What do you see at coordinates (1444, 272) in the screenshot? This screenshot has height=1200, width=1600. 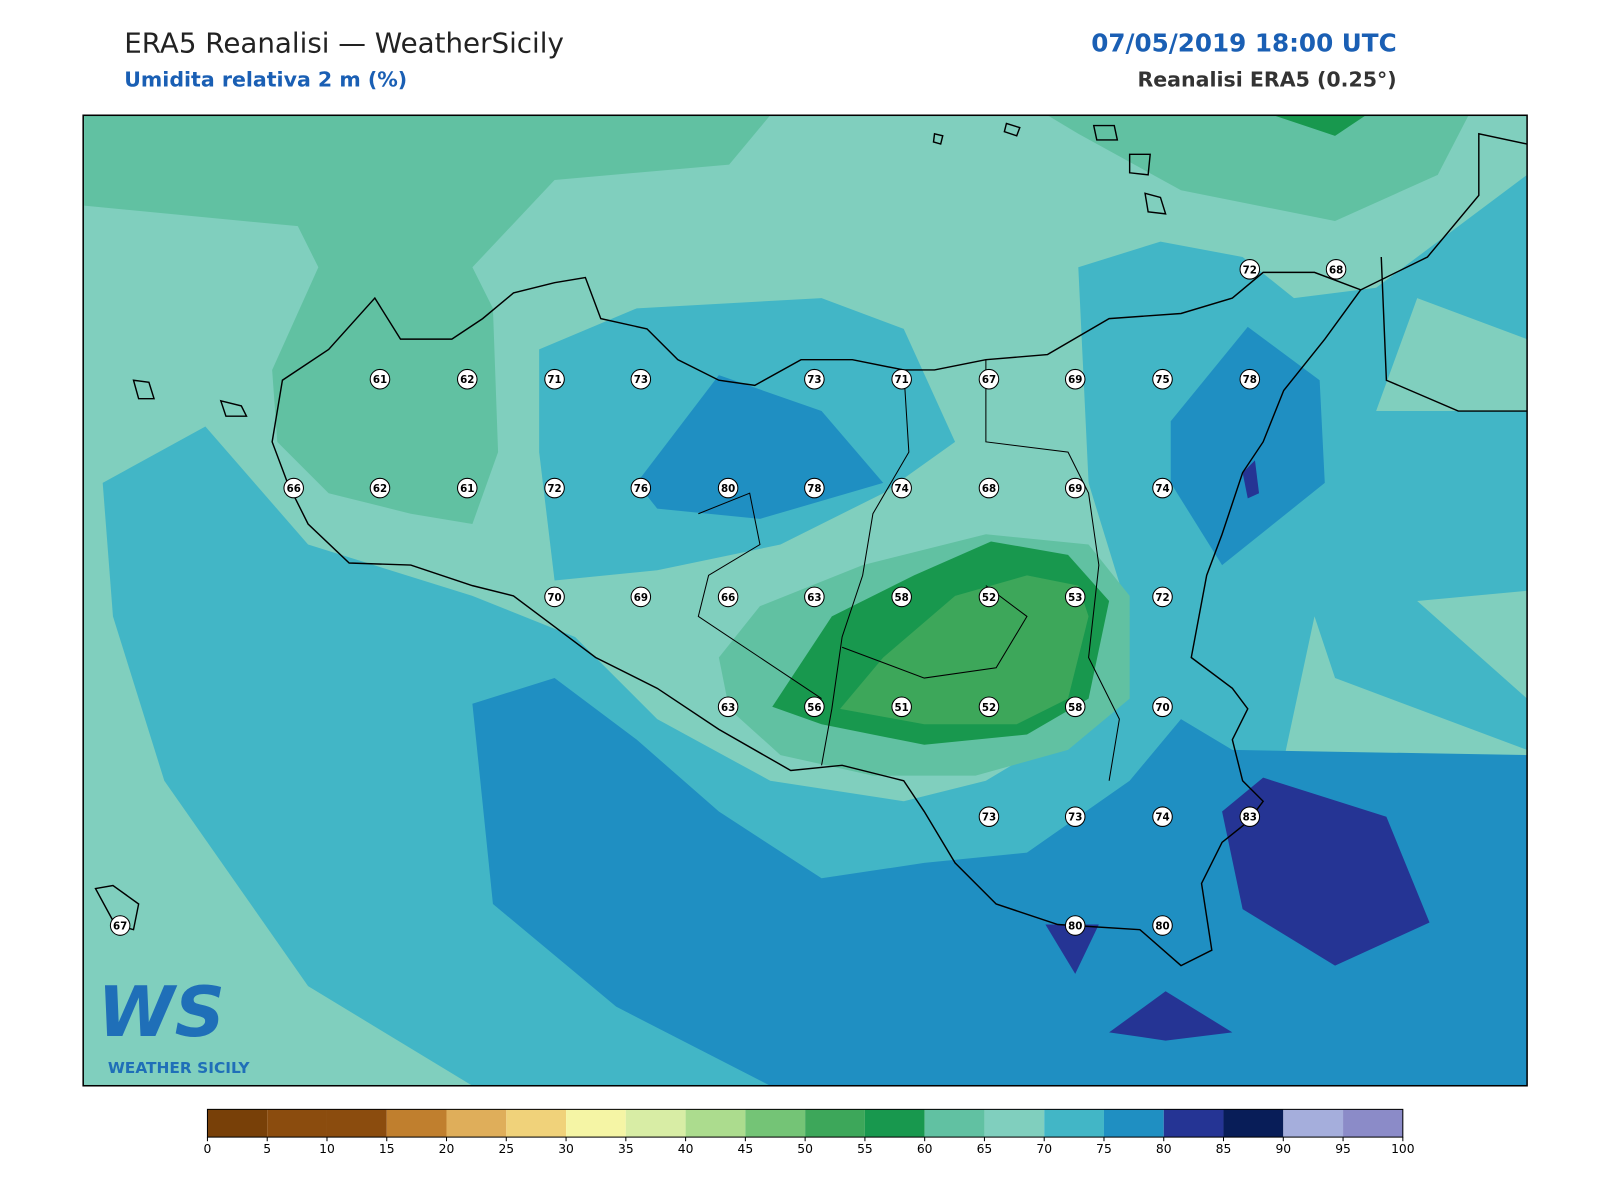 I see `calabria-coast` at bounding box center [1444, 272].